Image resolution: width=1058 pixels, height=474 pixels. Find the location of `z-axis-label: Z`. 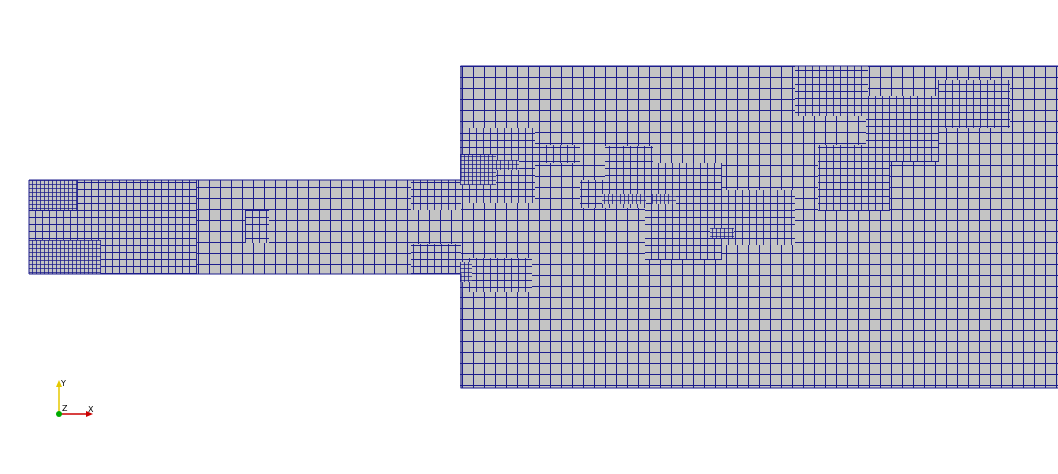

z-axis-label: Z is located at coordinates (65, 408).